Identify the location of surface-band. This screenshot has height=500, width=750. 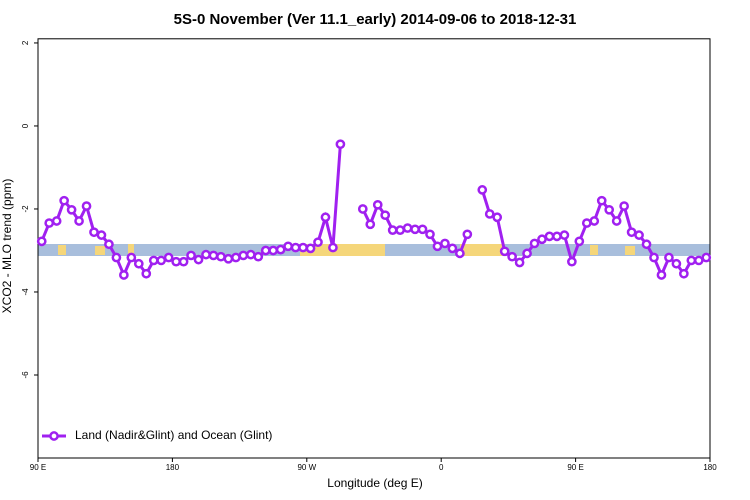
(374, 250).